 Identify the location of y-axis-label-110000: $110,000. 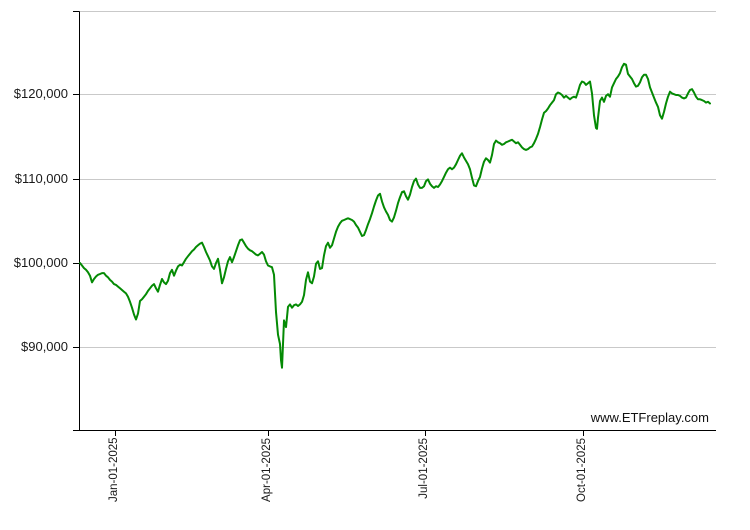
(41, 178).